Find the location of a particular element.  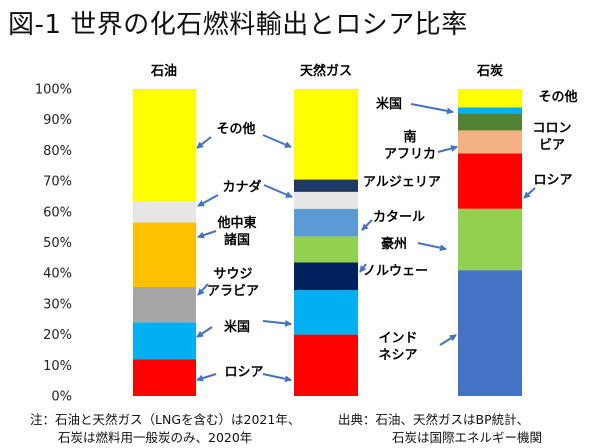

annotation-line: アラビア is located at coordinates (233, 291).